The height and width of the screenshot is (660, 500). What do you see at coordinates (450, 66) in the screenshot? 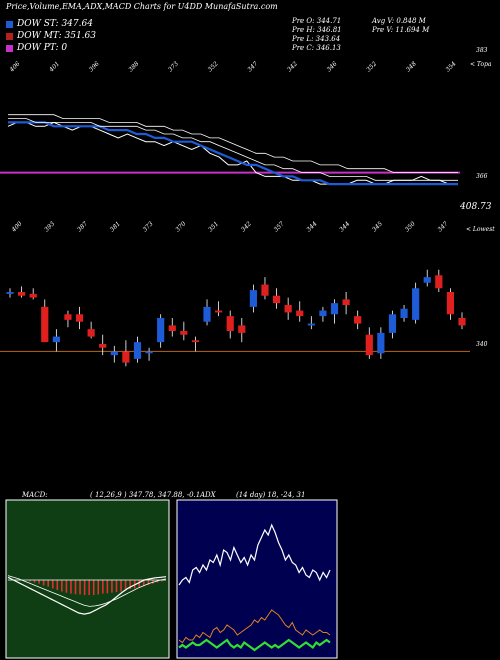
I see `top-tick-11: 354` at bounding box center [450, 66].